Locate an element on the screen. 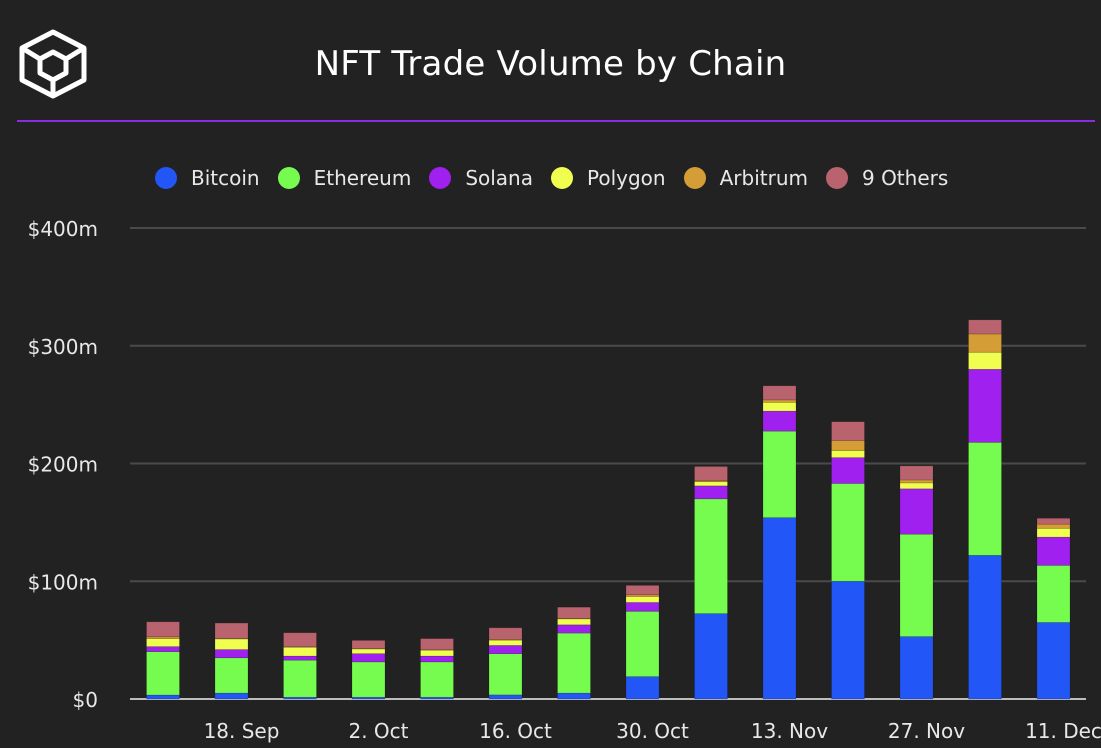 This screenshot has width=1101, height=748. x-tick-label: 2. Oct is located at coordinates (378, 731).